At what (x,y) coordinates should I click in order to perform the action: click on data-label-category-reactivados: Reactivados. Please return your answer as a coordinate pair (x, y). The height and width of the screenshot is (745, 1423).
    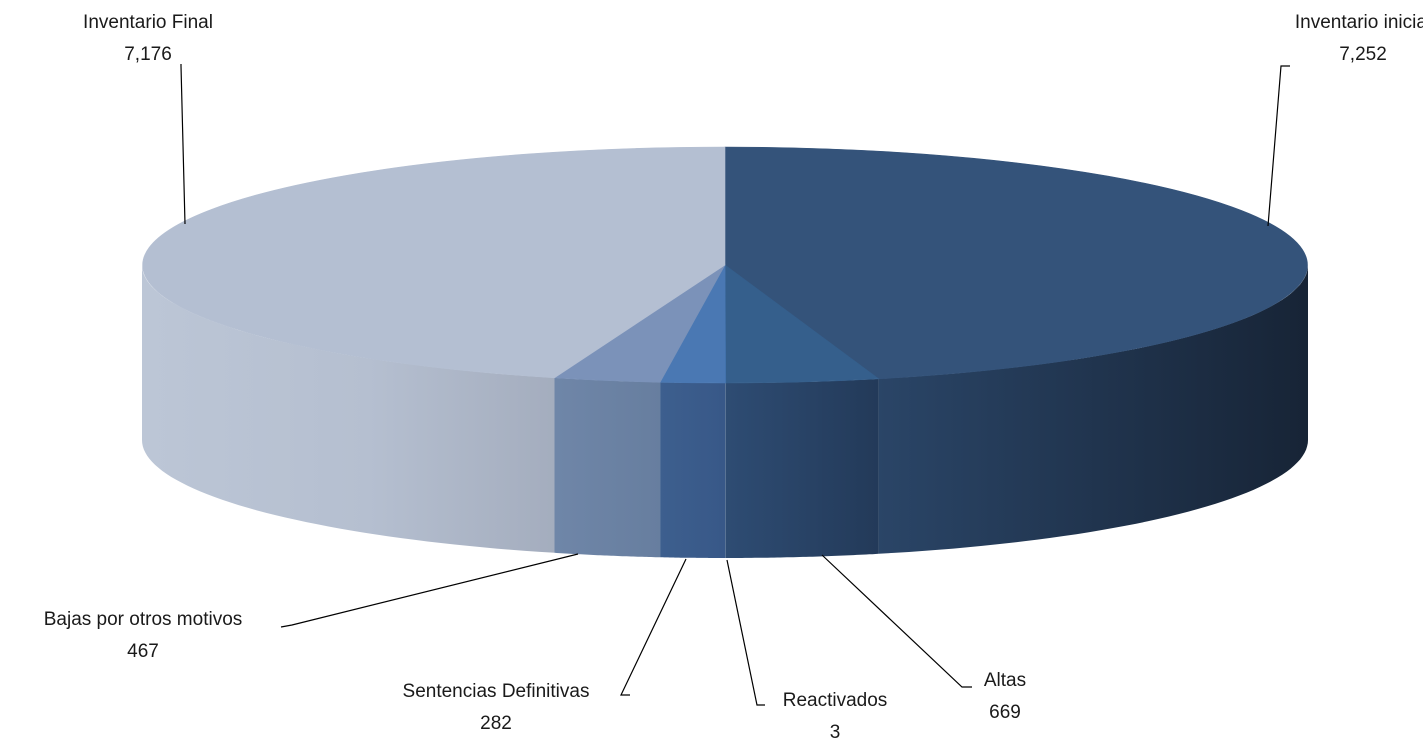
    Looking at the image, I should click on (835, 700).